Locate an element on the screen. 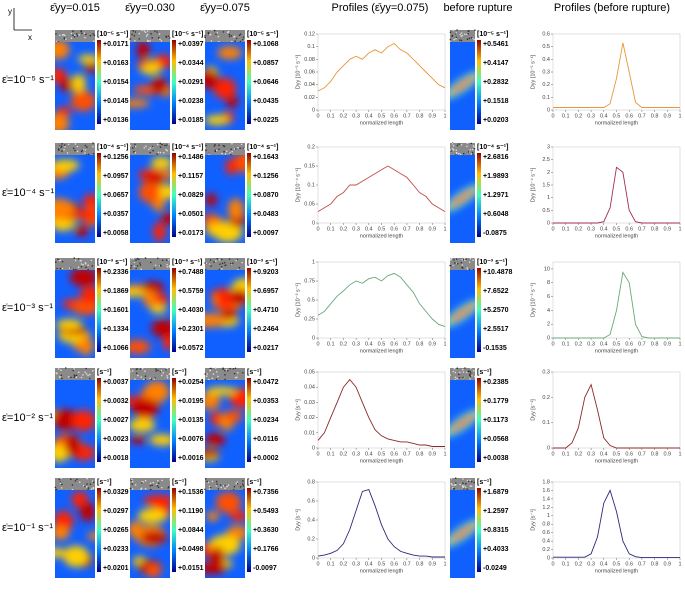 This screenshot has height=603, width=685. colorbar-label: +0.4710 is located at coordinates (266, 310).